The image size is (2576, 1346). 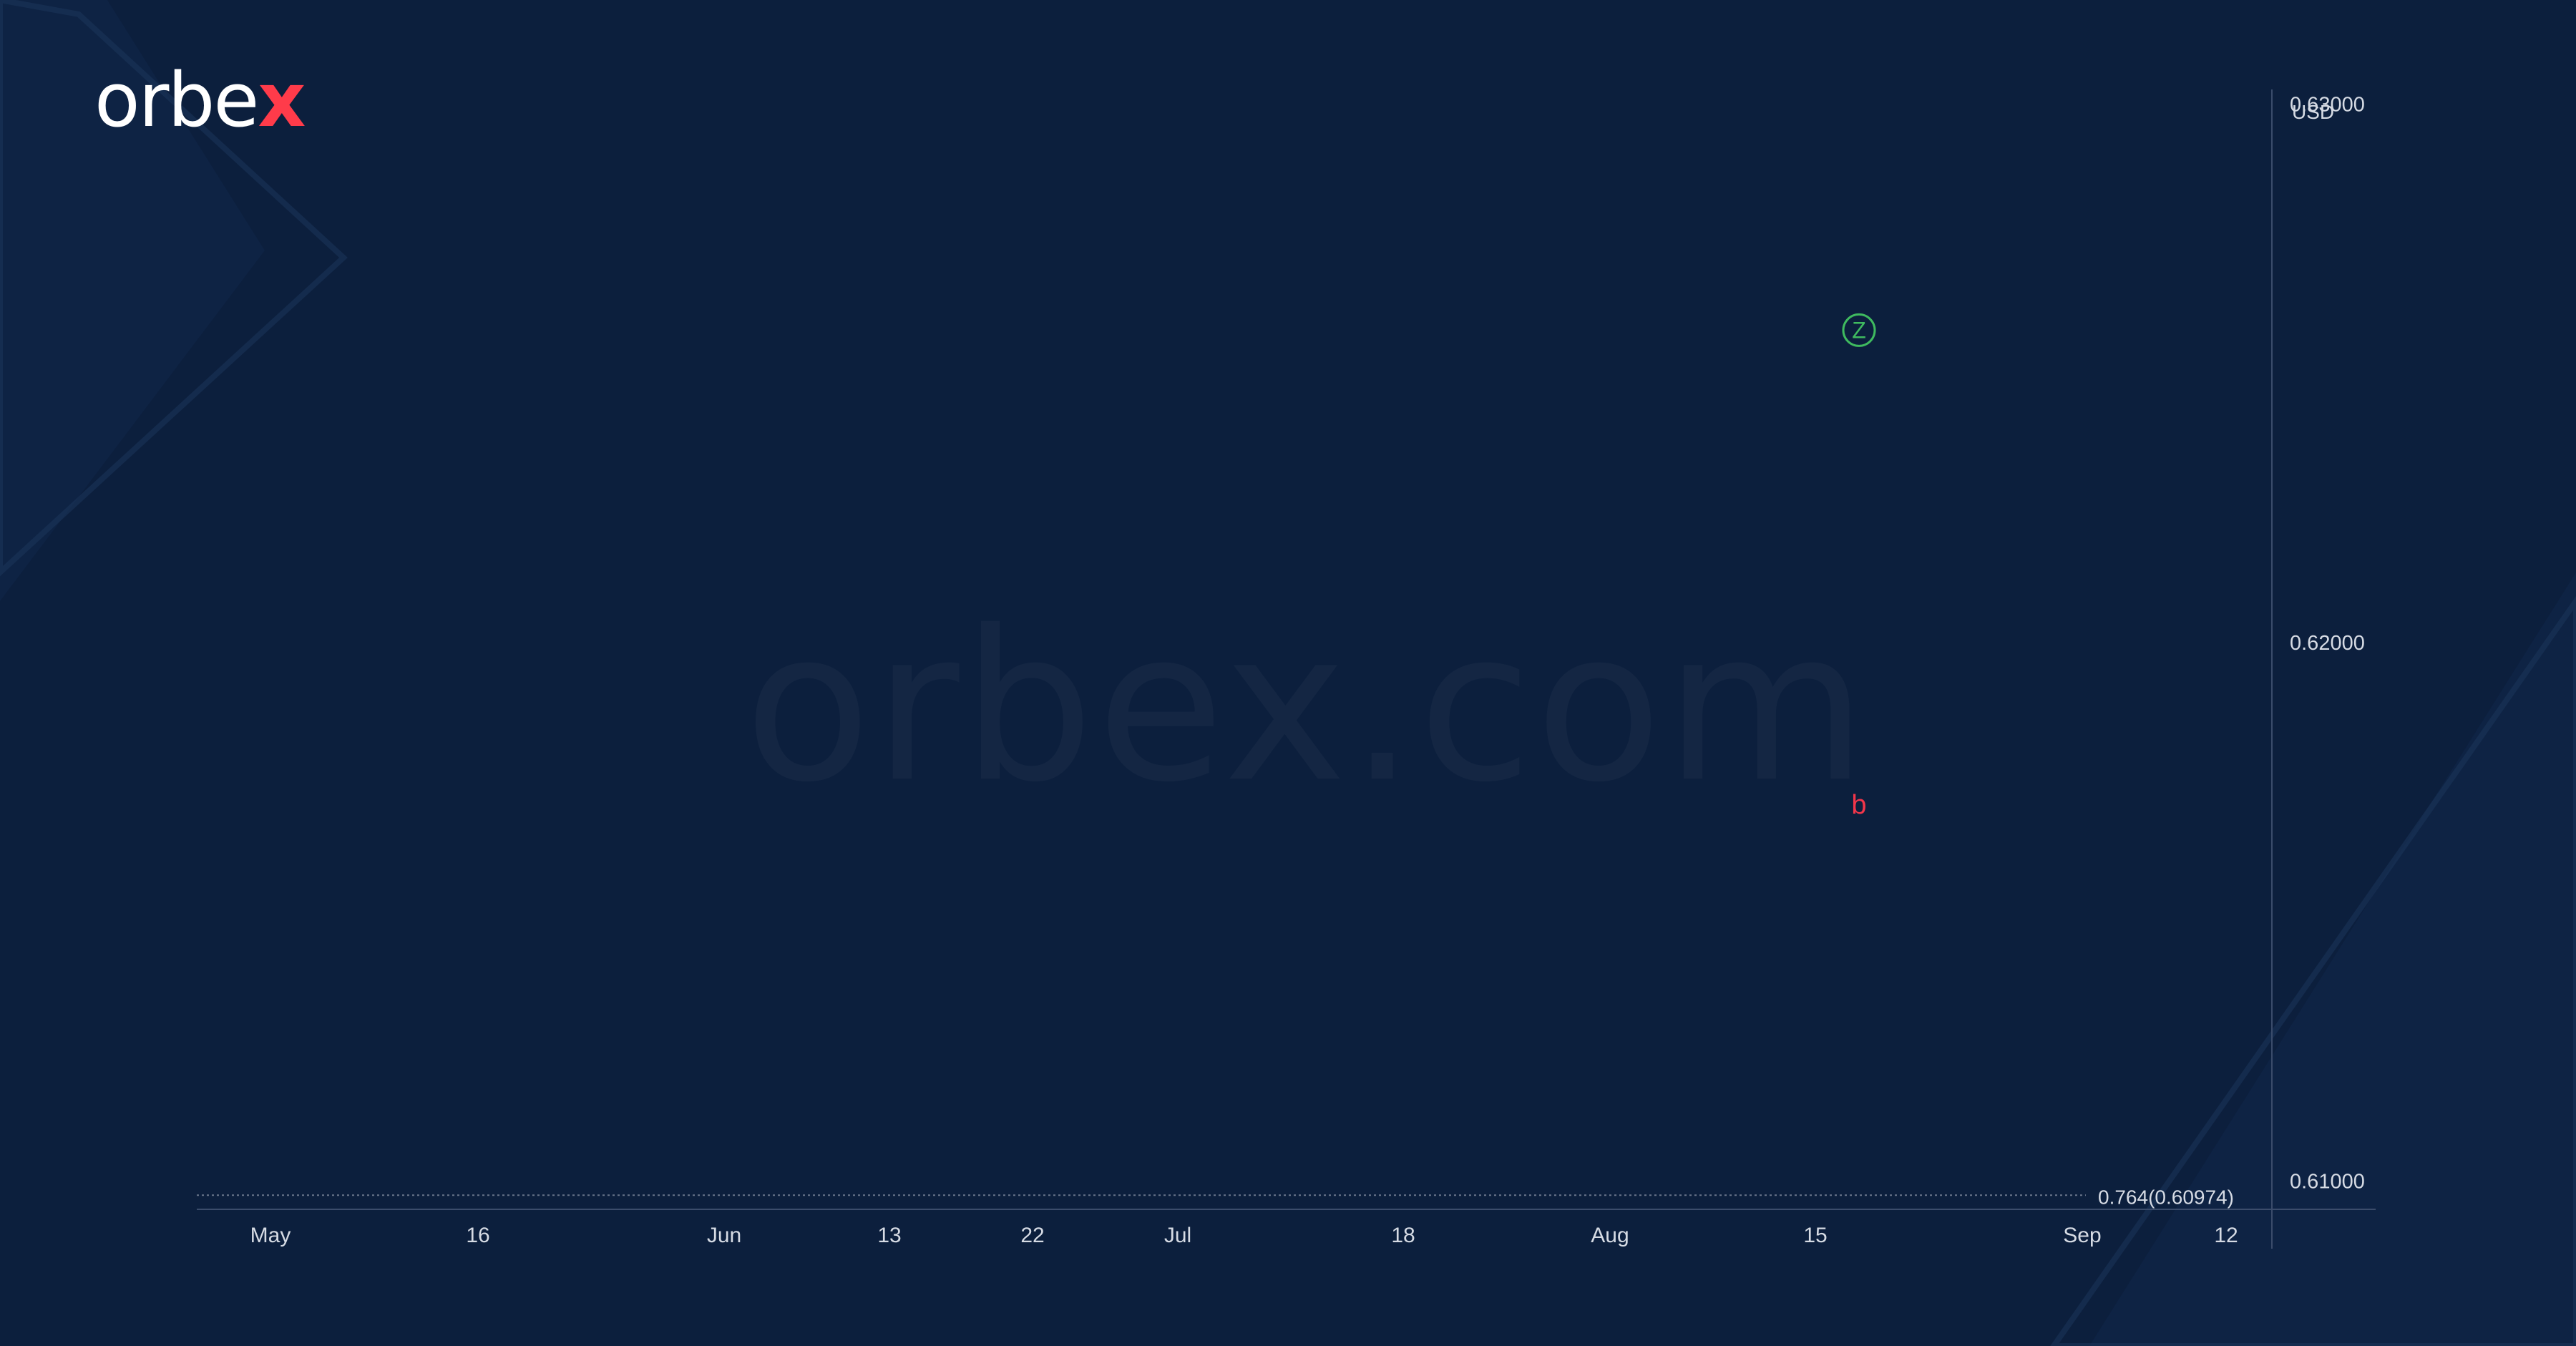 I want to click on y-tick-label: 0.62000, so click(x=2327, y=643).